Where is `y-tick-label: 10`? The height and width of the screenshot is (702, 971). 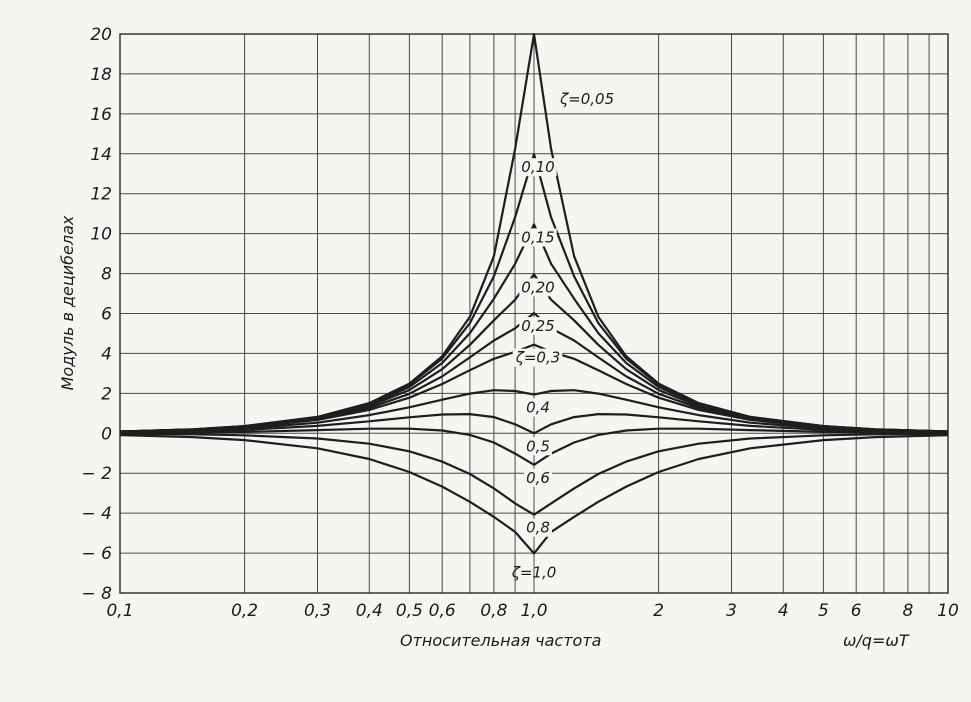 y-tick-label: 10 is located at coordinates (101, 235).